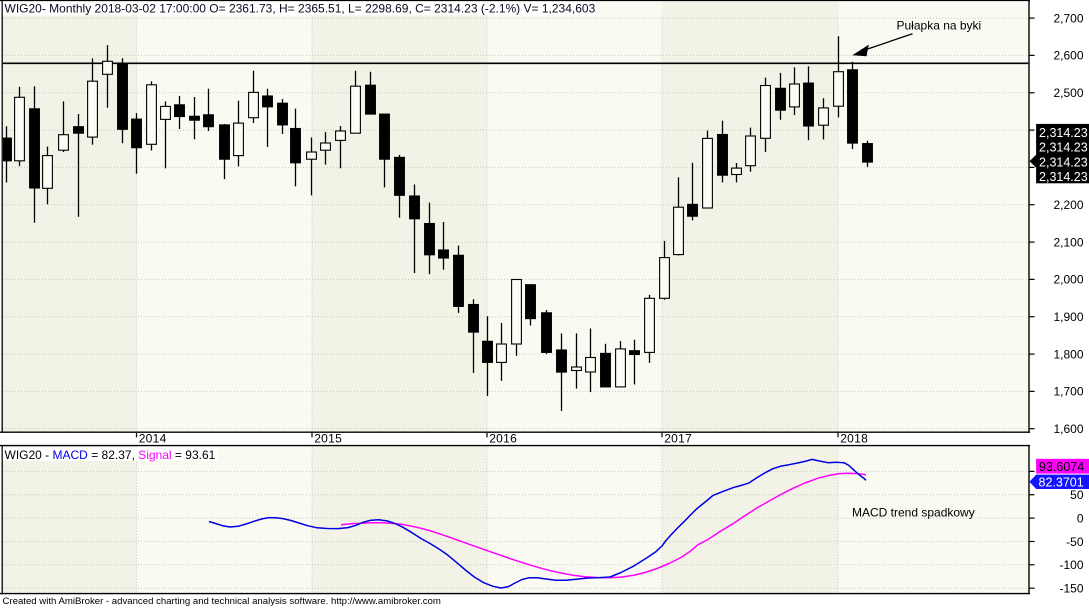  What do you see at coordinates (1071, 565) in the screenshot?
I see `svg-text: -100` at bounding box center [1071, 565].